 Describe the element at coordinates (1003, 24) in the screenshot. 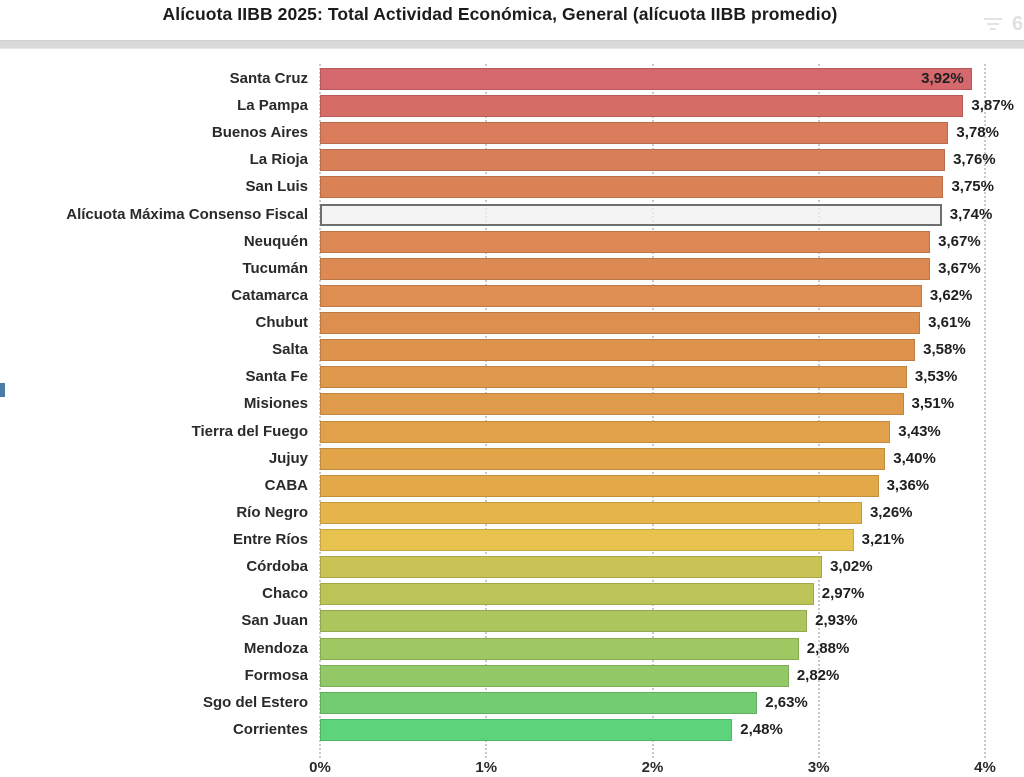

I see `header-icons: 6` at that location.